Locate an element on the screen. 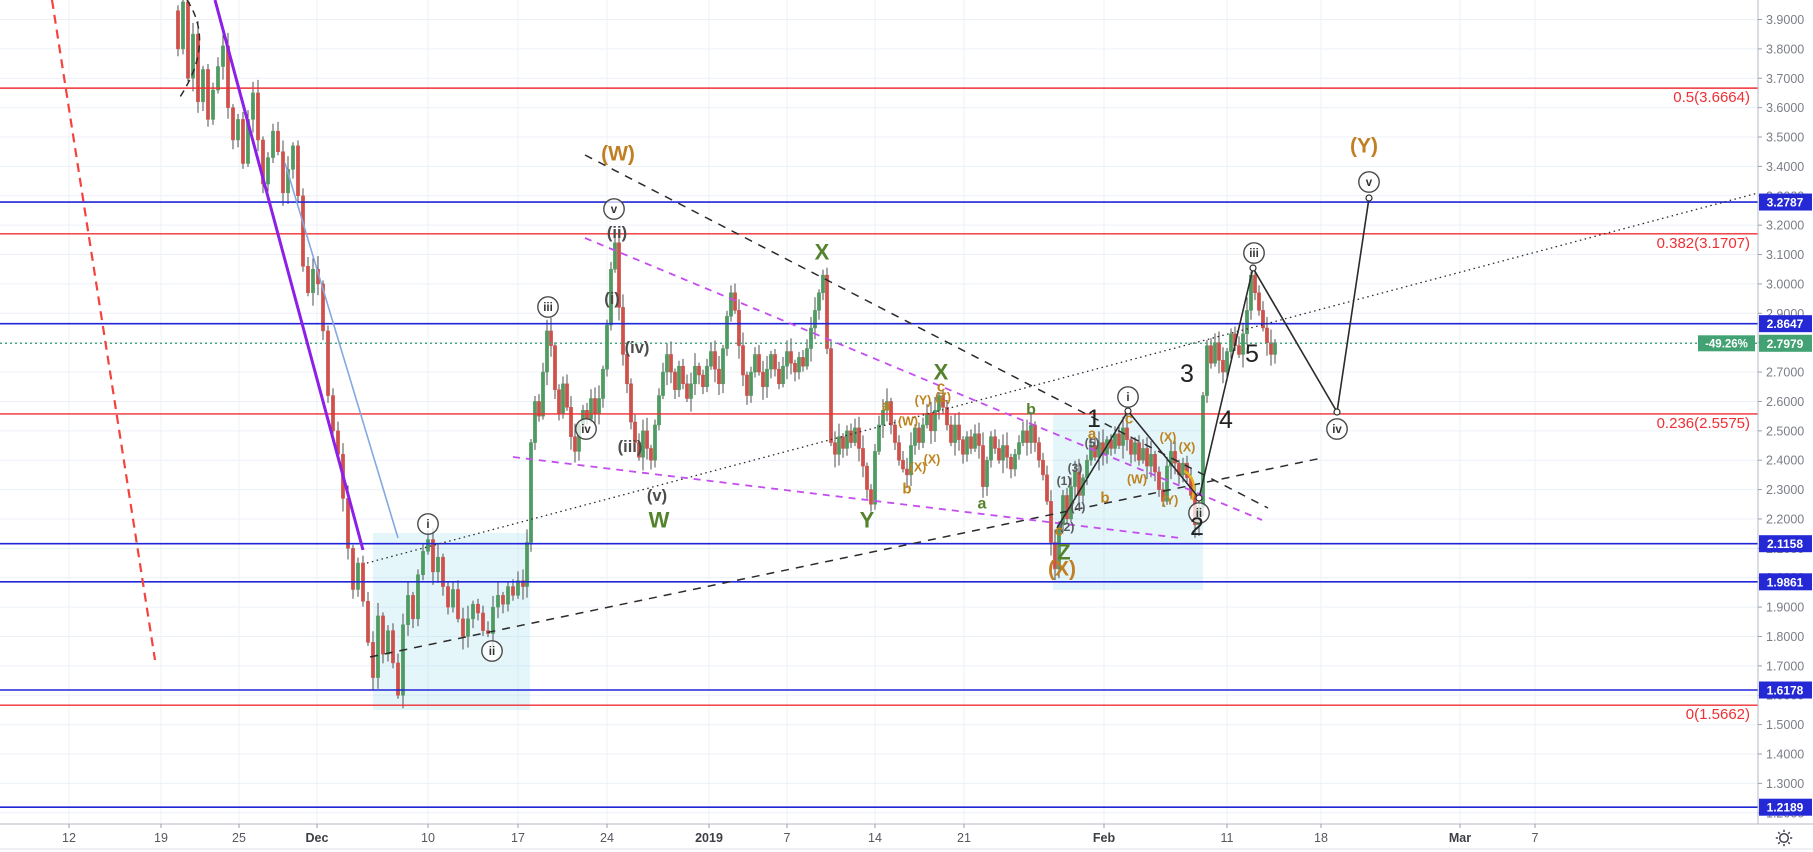 This screenshot has height=852, width=1813. wave-label-paren_big-(iv): (iv) is located at coordinates (637, 348).